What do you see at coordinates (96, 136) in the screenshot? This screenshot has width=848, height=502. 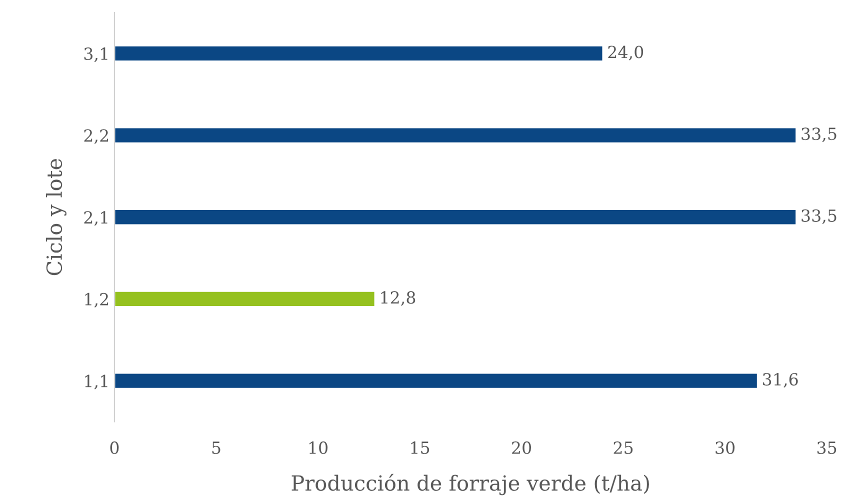 I see `y-tick-label: 2,2` at bounding box center [96, 136].